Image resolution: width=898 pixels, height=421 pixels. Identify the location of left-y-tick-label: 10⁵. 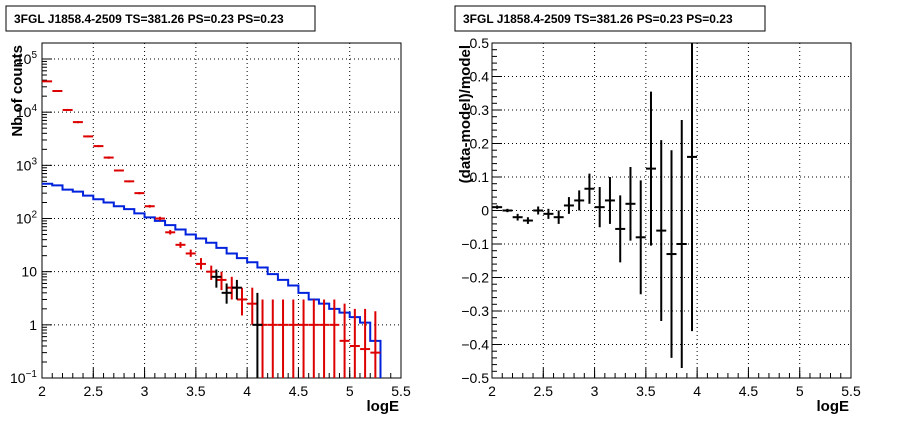
(27, 58).